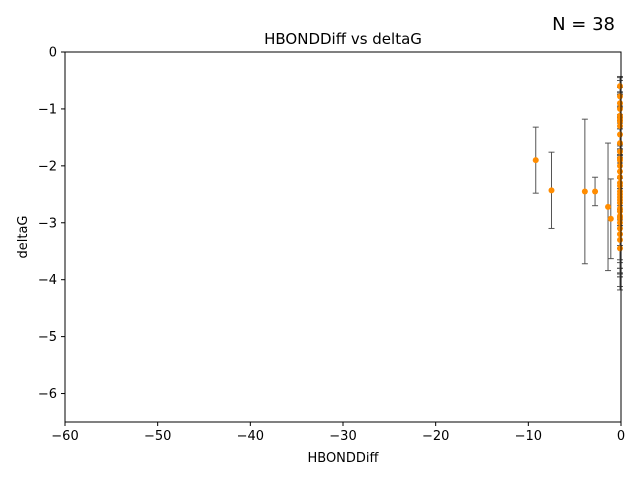 The width and height of the screenshot is (640, 480). I want to click on x-tick-label: 0, so click(621, 436).